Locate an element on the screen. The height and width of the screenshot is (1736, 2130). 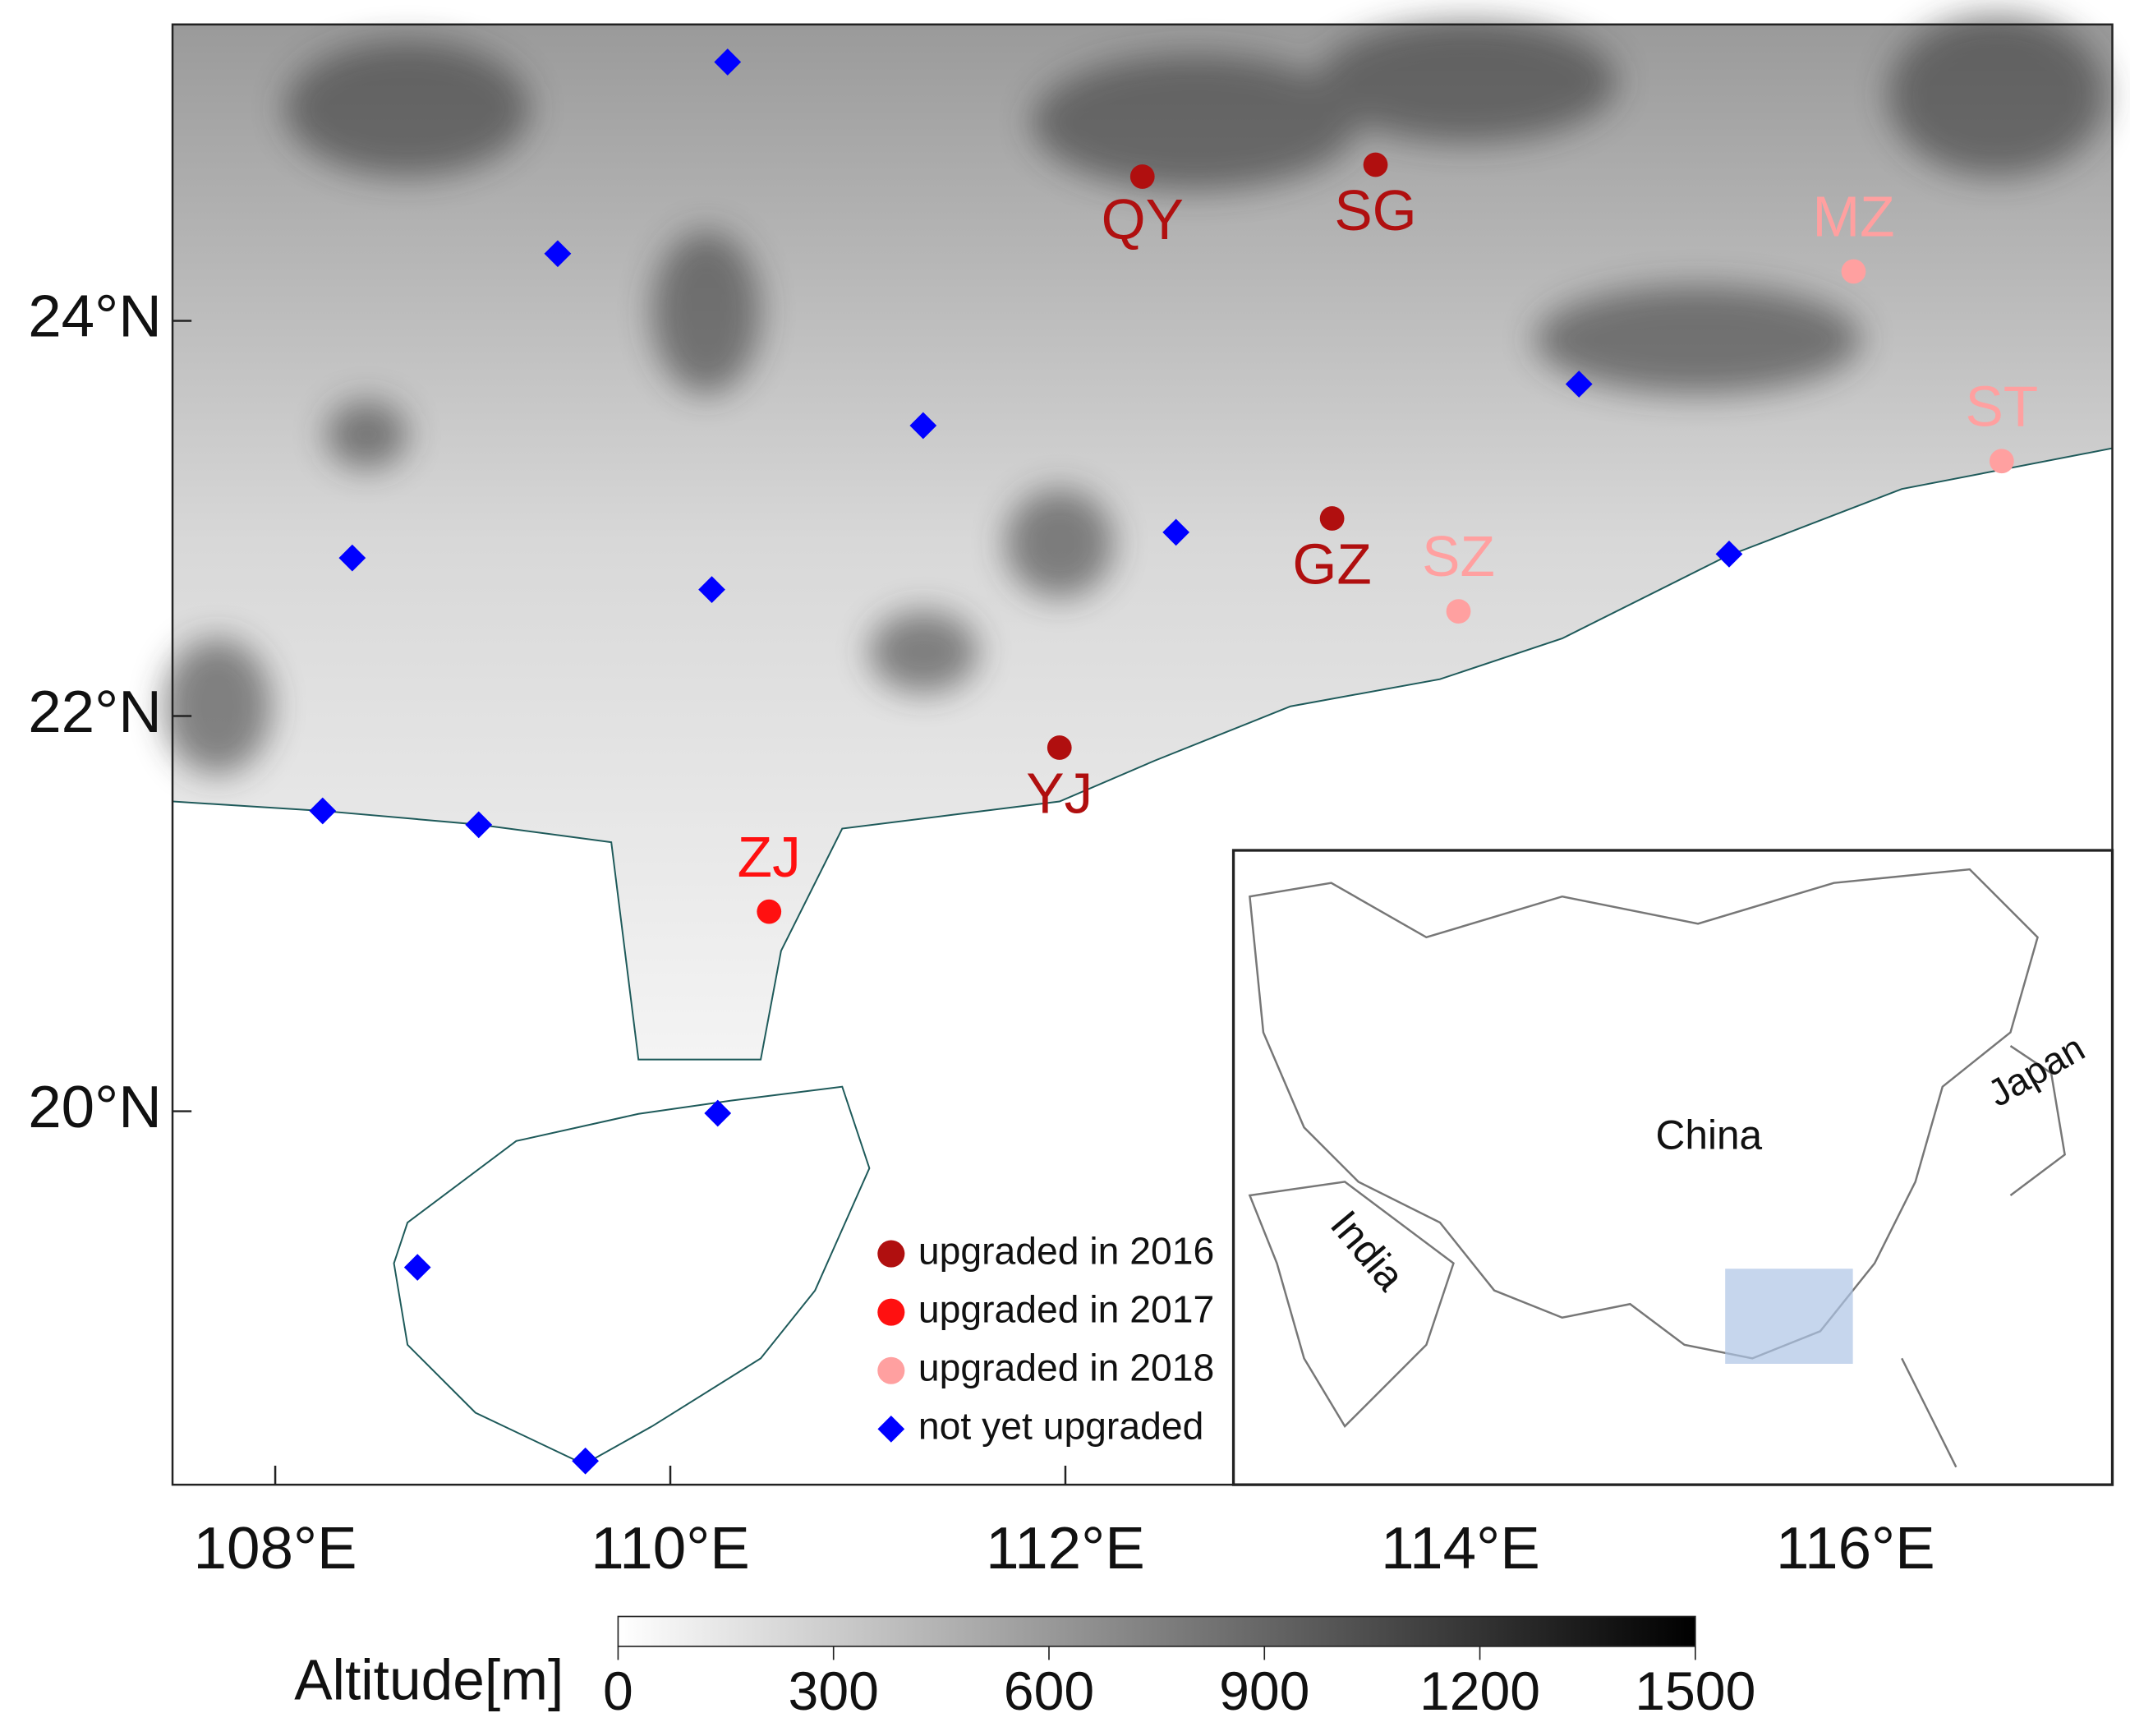
station-label: ST is located at coordinates (2001, 406).